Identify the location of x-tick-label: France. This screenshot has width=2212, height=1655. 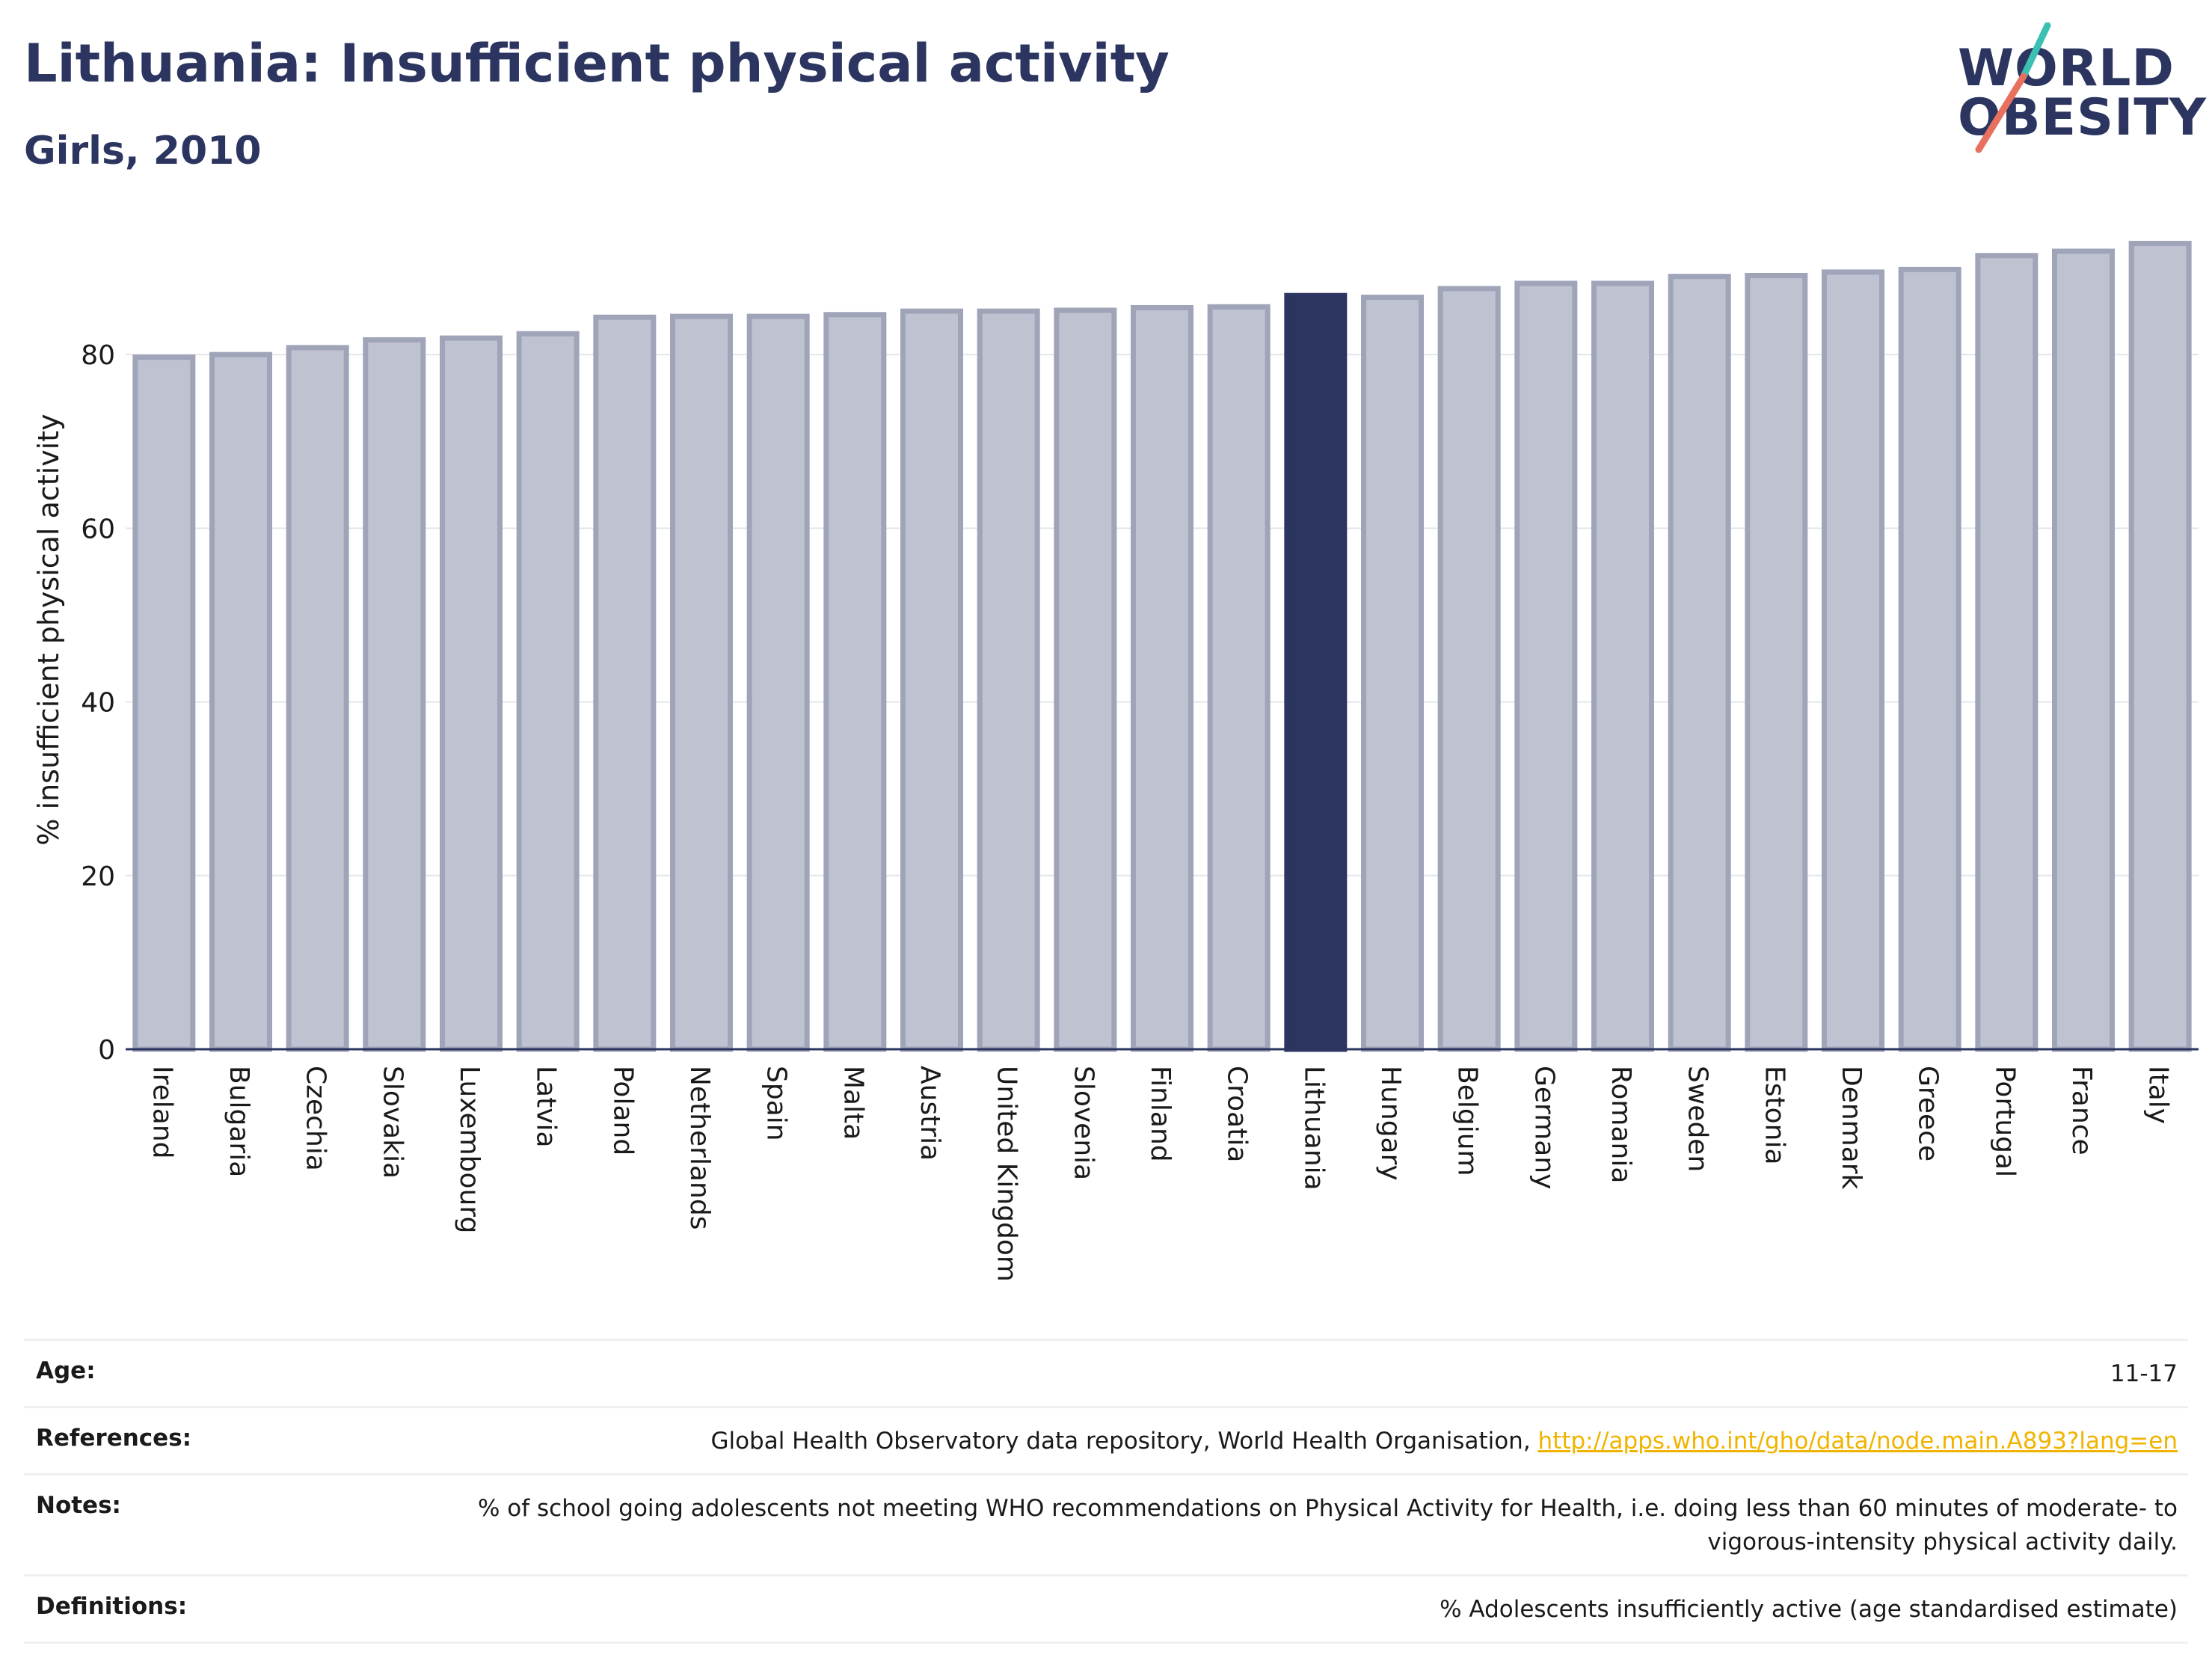
(2081, 1110).